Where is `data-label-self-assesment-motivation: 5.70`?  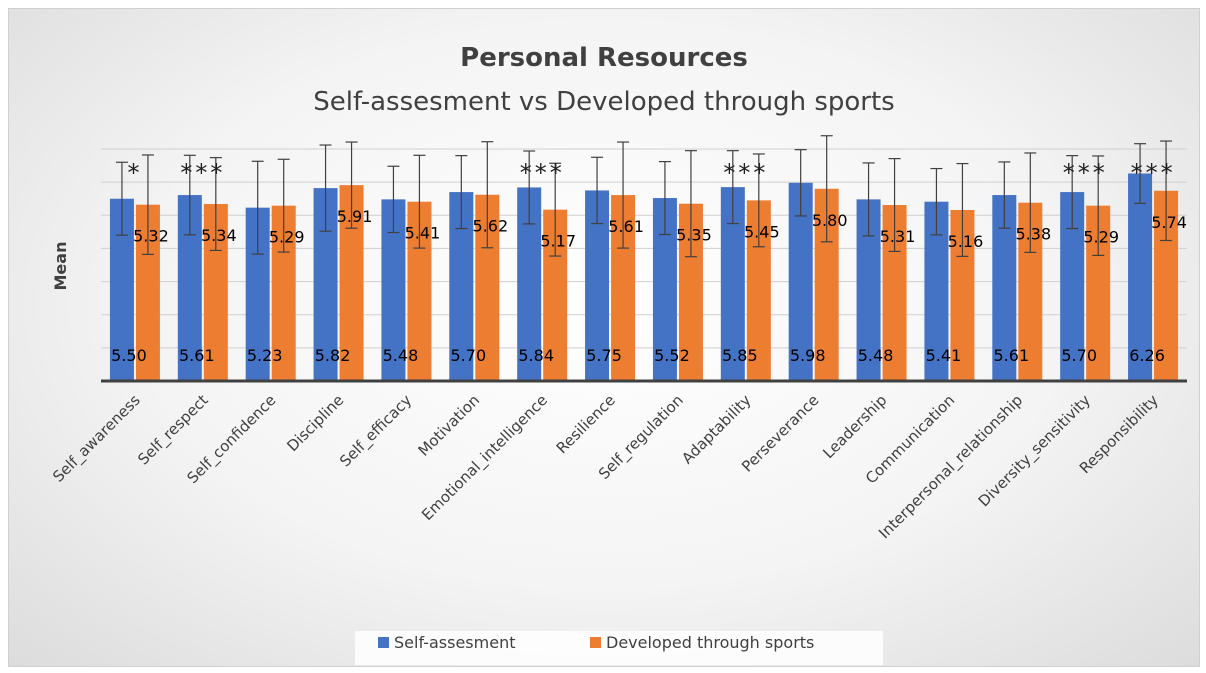
data-label-self-assesment-motivation: 5.70 is located at coordinates (469, 355).